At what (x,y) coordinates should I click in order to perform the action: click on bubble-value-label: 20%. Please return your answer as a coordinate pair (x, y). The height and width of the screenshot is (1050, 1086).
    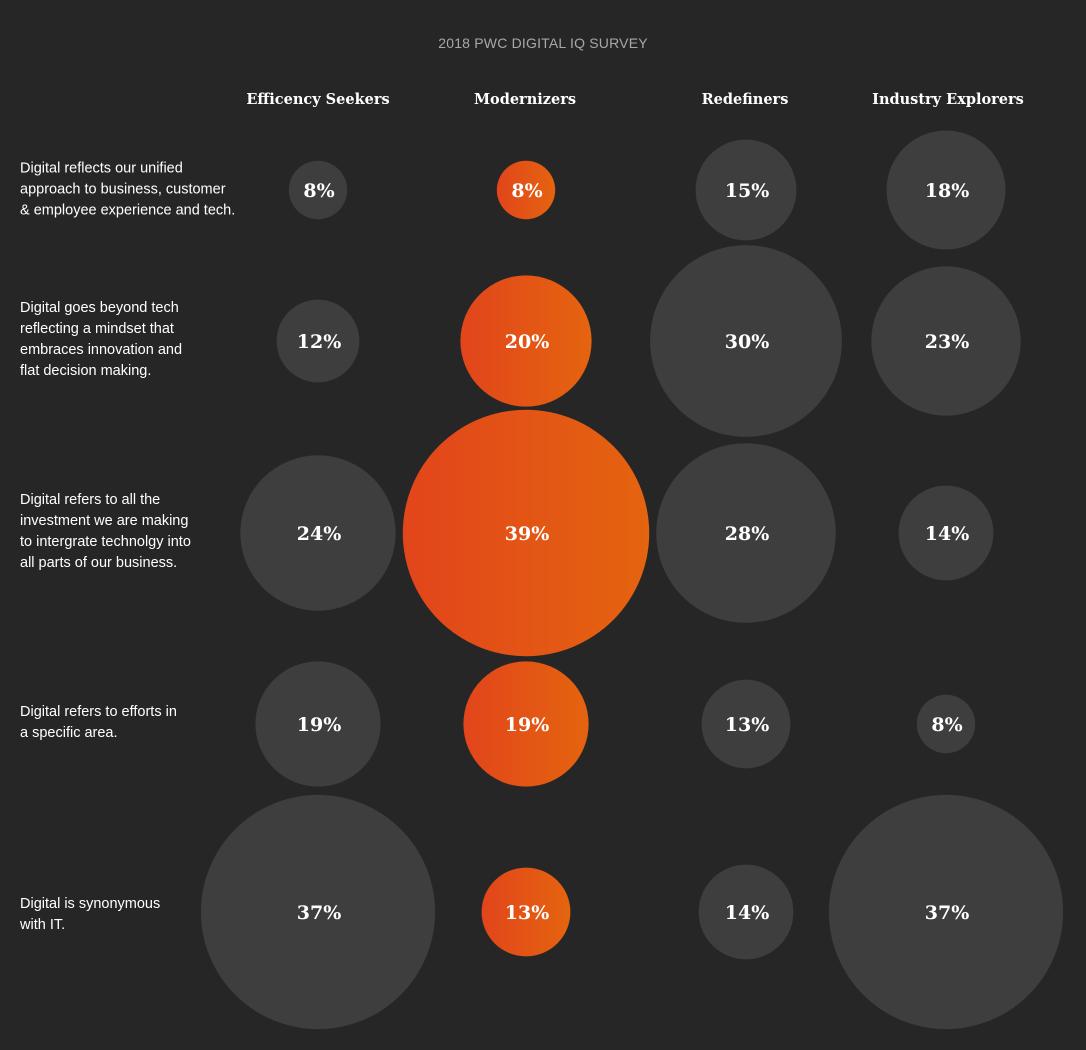
    Looking at the image, I should click on (527, 342).